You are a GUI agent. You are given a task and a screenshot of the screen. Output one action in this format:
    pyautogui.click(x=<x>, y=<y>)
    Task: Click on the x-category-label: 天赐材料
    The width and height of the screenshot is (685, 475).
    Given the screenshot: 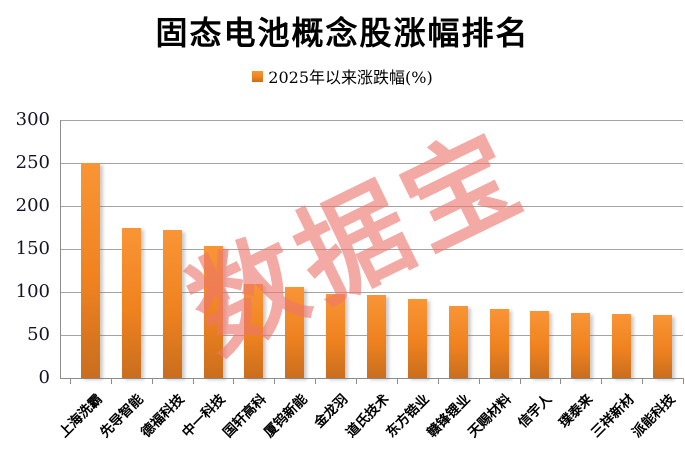 What is the action you would take?
    pyautogui.click(x=490, y=416)
    